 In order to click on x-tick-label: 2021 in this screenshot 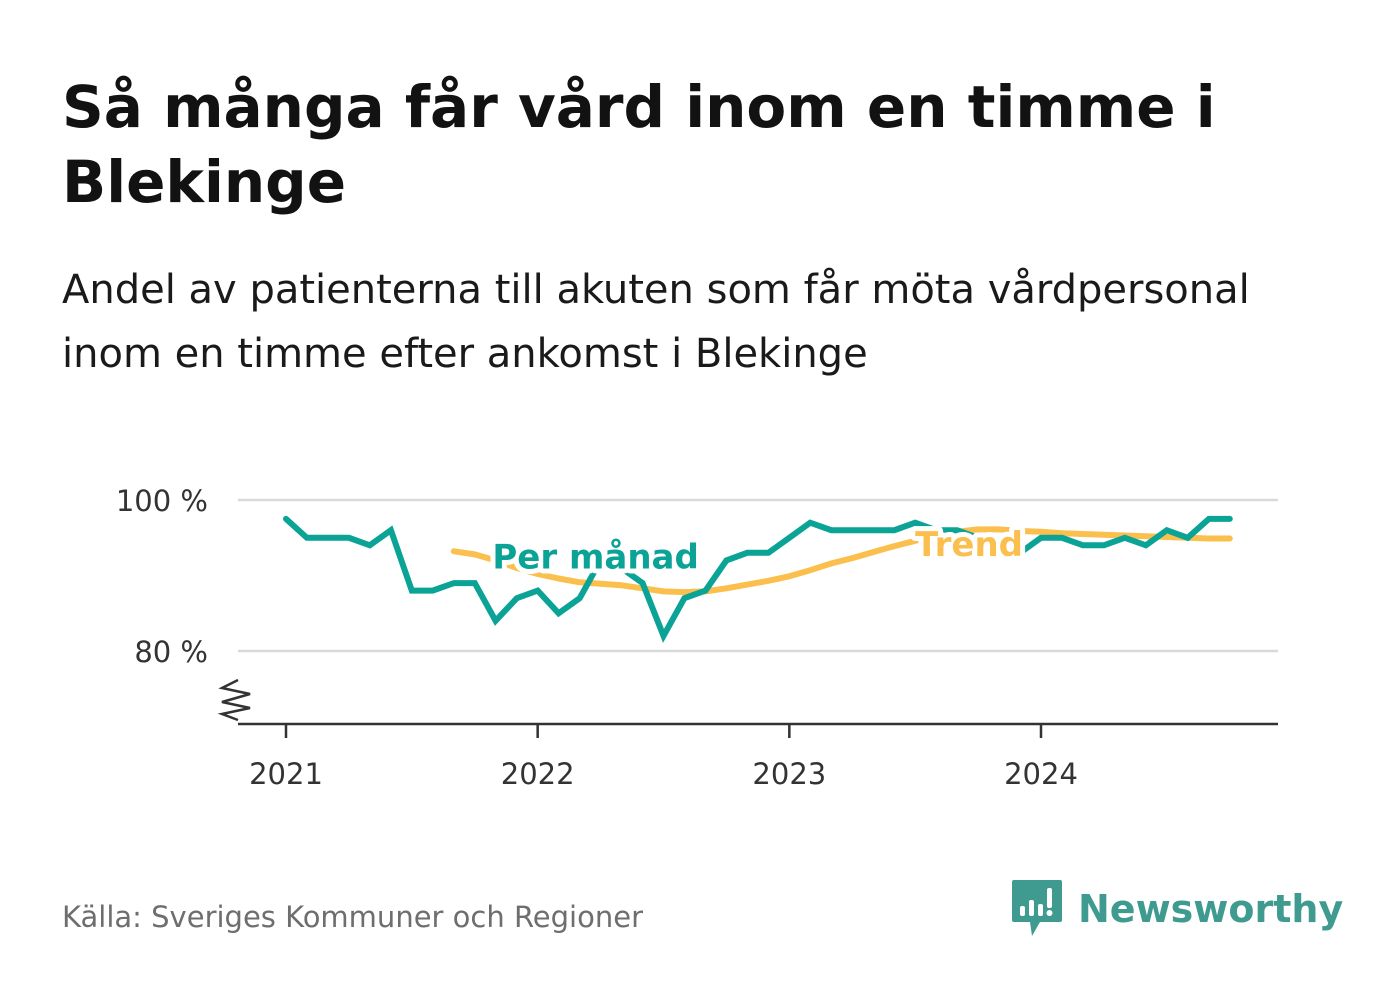, I will do `click(286, 774)`.